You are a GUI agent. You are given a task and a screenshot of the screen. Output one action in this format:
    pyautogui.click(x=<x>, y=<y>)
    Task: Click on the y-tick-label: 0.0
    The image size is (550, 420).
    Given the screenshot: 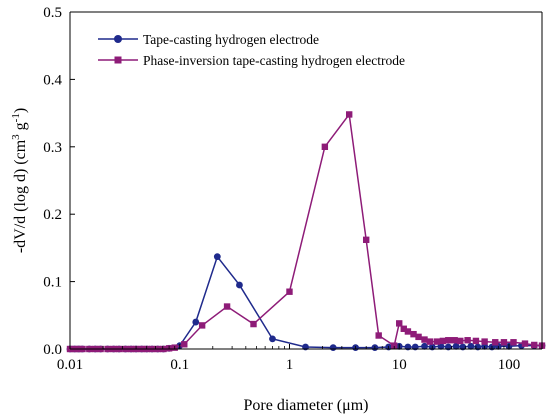 What is the action you would take?
    pyautogui.click(x=52, y=350)
    